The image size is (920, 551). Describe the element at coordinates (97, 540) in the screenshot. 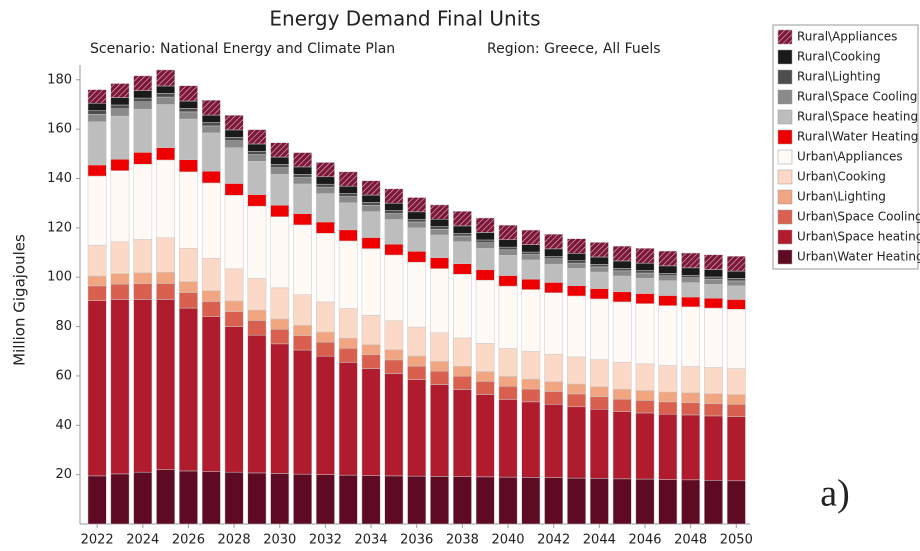

I see `x-tick-label: 2022` at that location.